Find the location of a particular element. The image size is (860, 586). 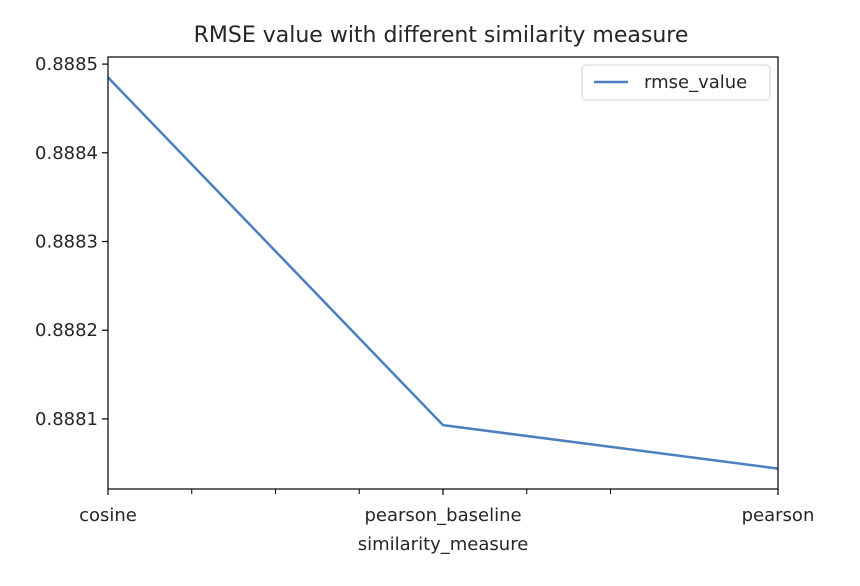

legend: rmse_value is located at coordinates (676, 82).